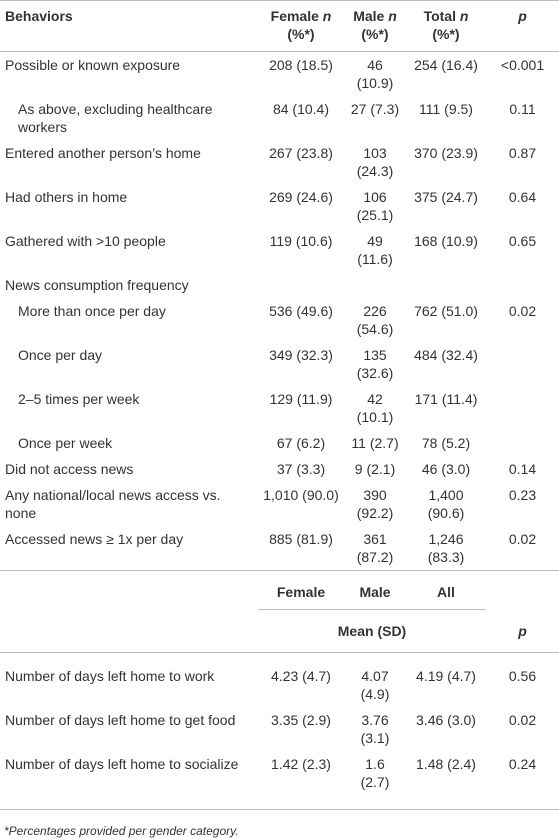 The height and width of the screenshot is (838, 559). I want to click on row-label: Any national/local news access vs. none, so click(113, 504).